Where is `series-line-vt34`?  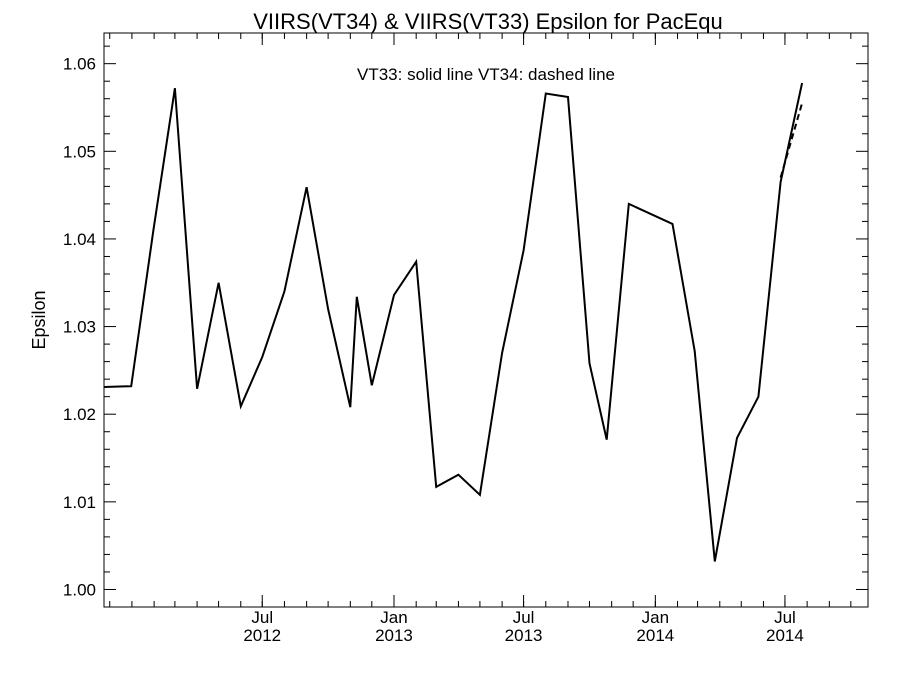 series-line-vt34 is located at coordinates (791, 140).